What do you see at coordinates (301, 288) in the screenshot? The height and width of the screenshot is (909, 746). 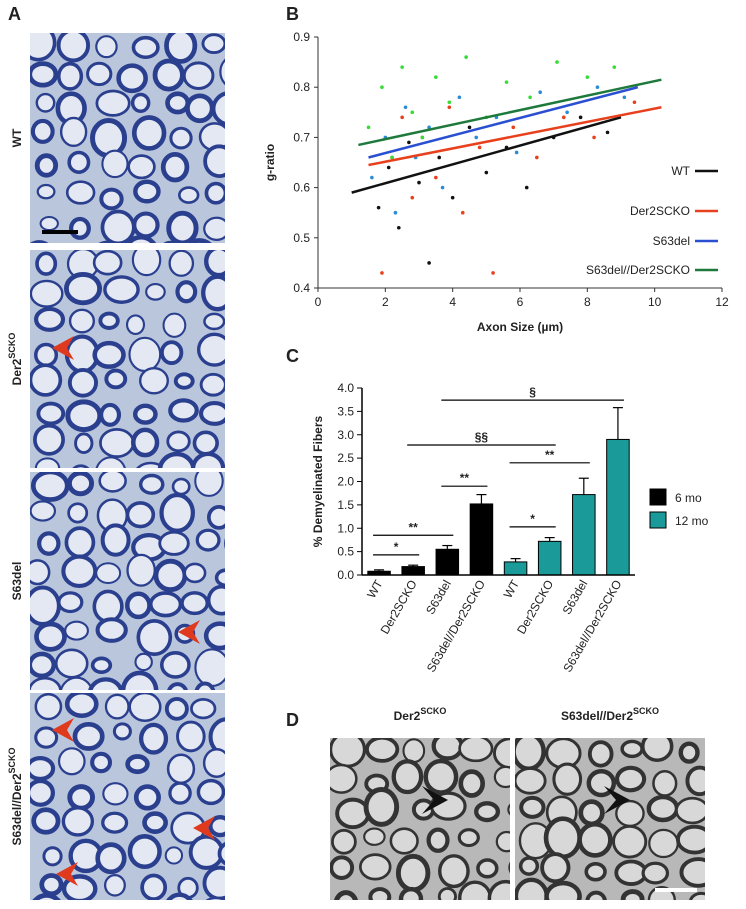 I see `y-tick-label: 0.4` at bounding box center [301, 288].